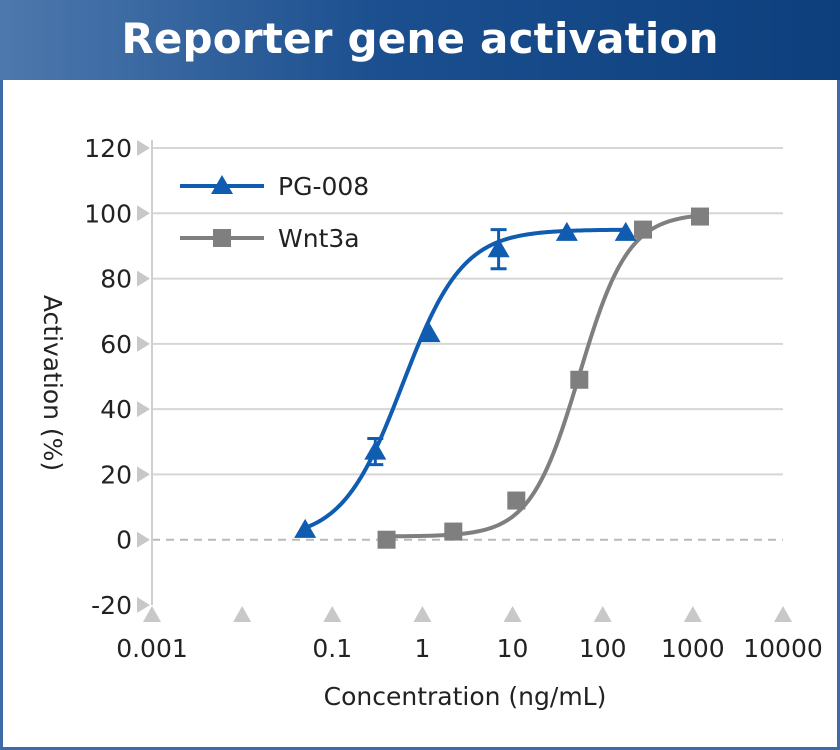 The width and height of the screenshot is (840, 750). What do you see at coordinates (116, 409) in the screenshot?
I see `y-tick-label: 40` at bounding box center [116, 409].